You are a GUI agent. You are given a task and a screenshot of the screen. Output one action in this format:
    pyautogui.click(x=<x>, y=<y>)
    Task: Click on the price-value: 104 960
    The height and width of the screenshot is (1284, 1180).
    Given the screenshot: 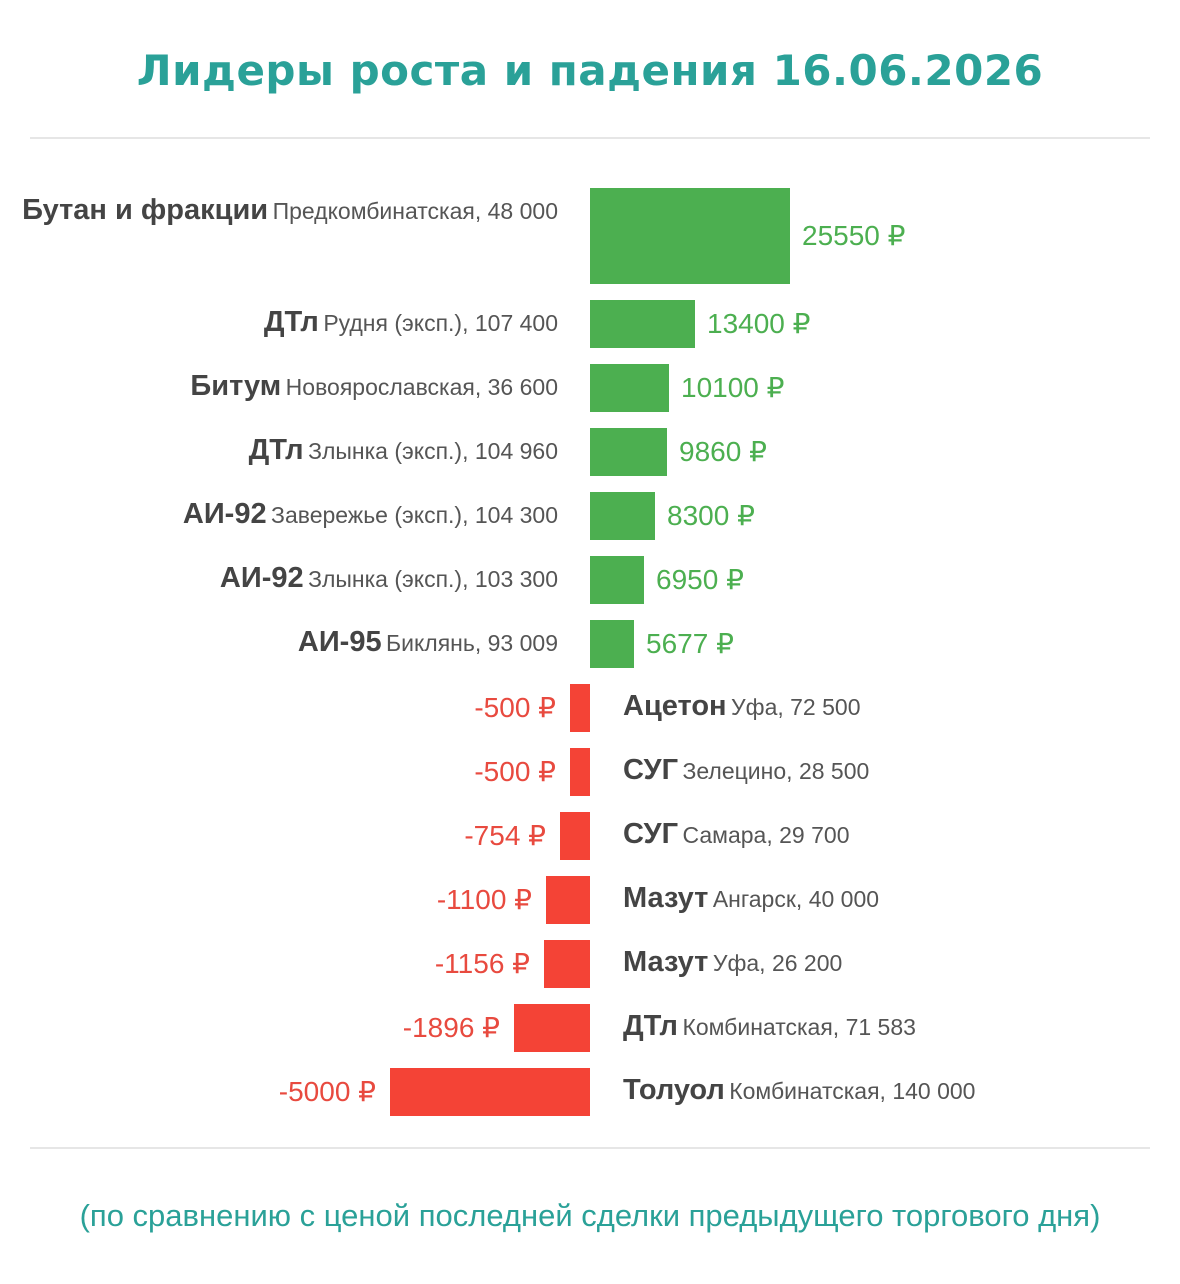 What is the action you would take?
    pyautogui.click(x=516, y=451)
    